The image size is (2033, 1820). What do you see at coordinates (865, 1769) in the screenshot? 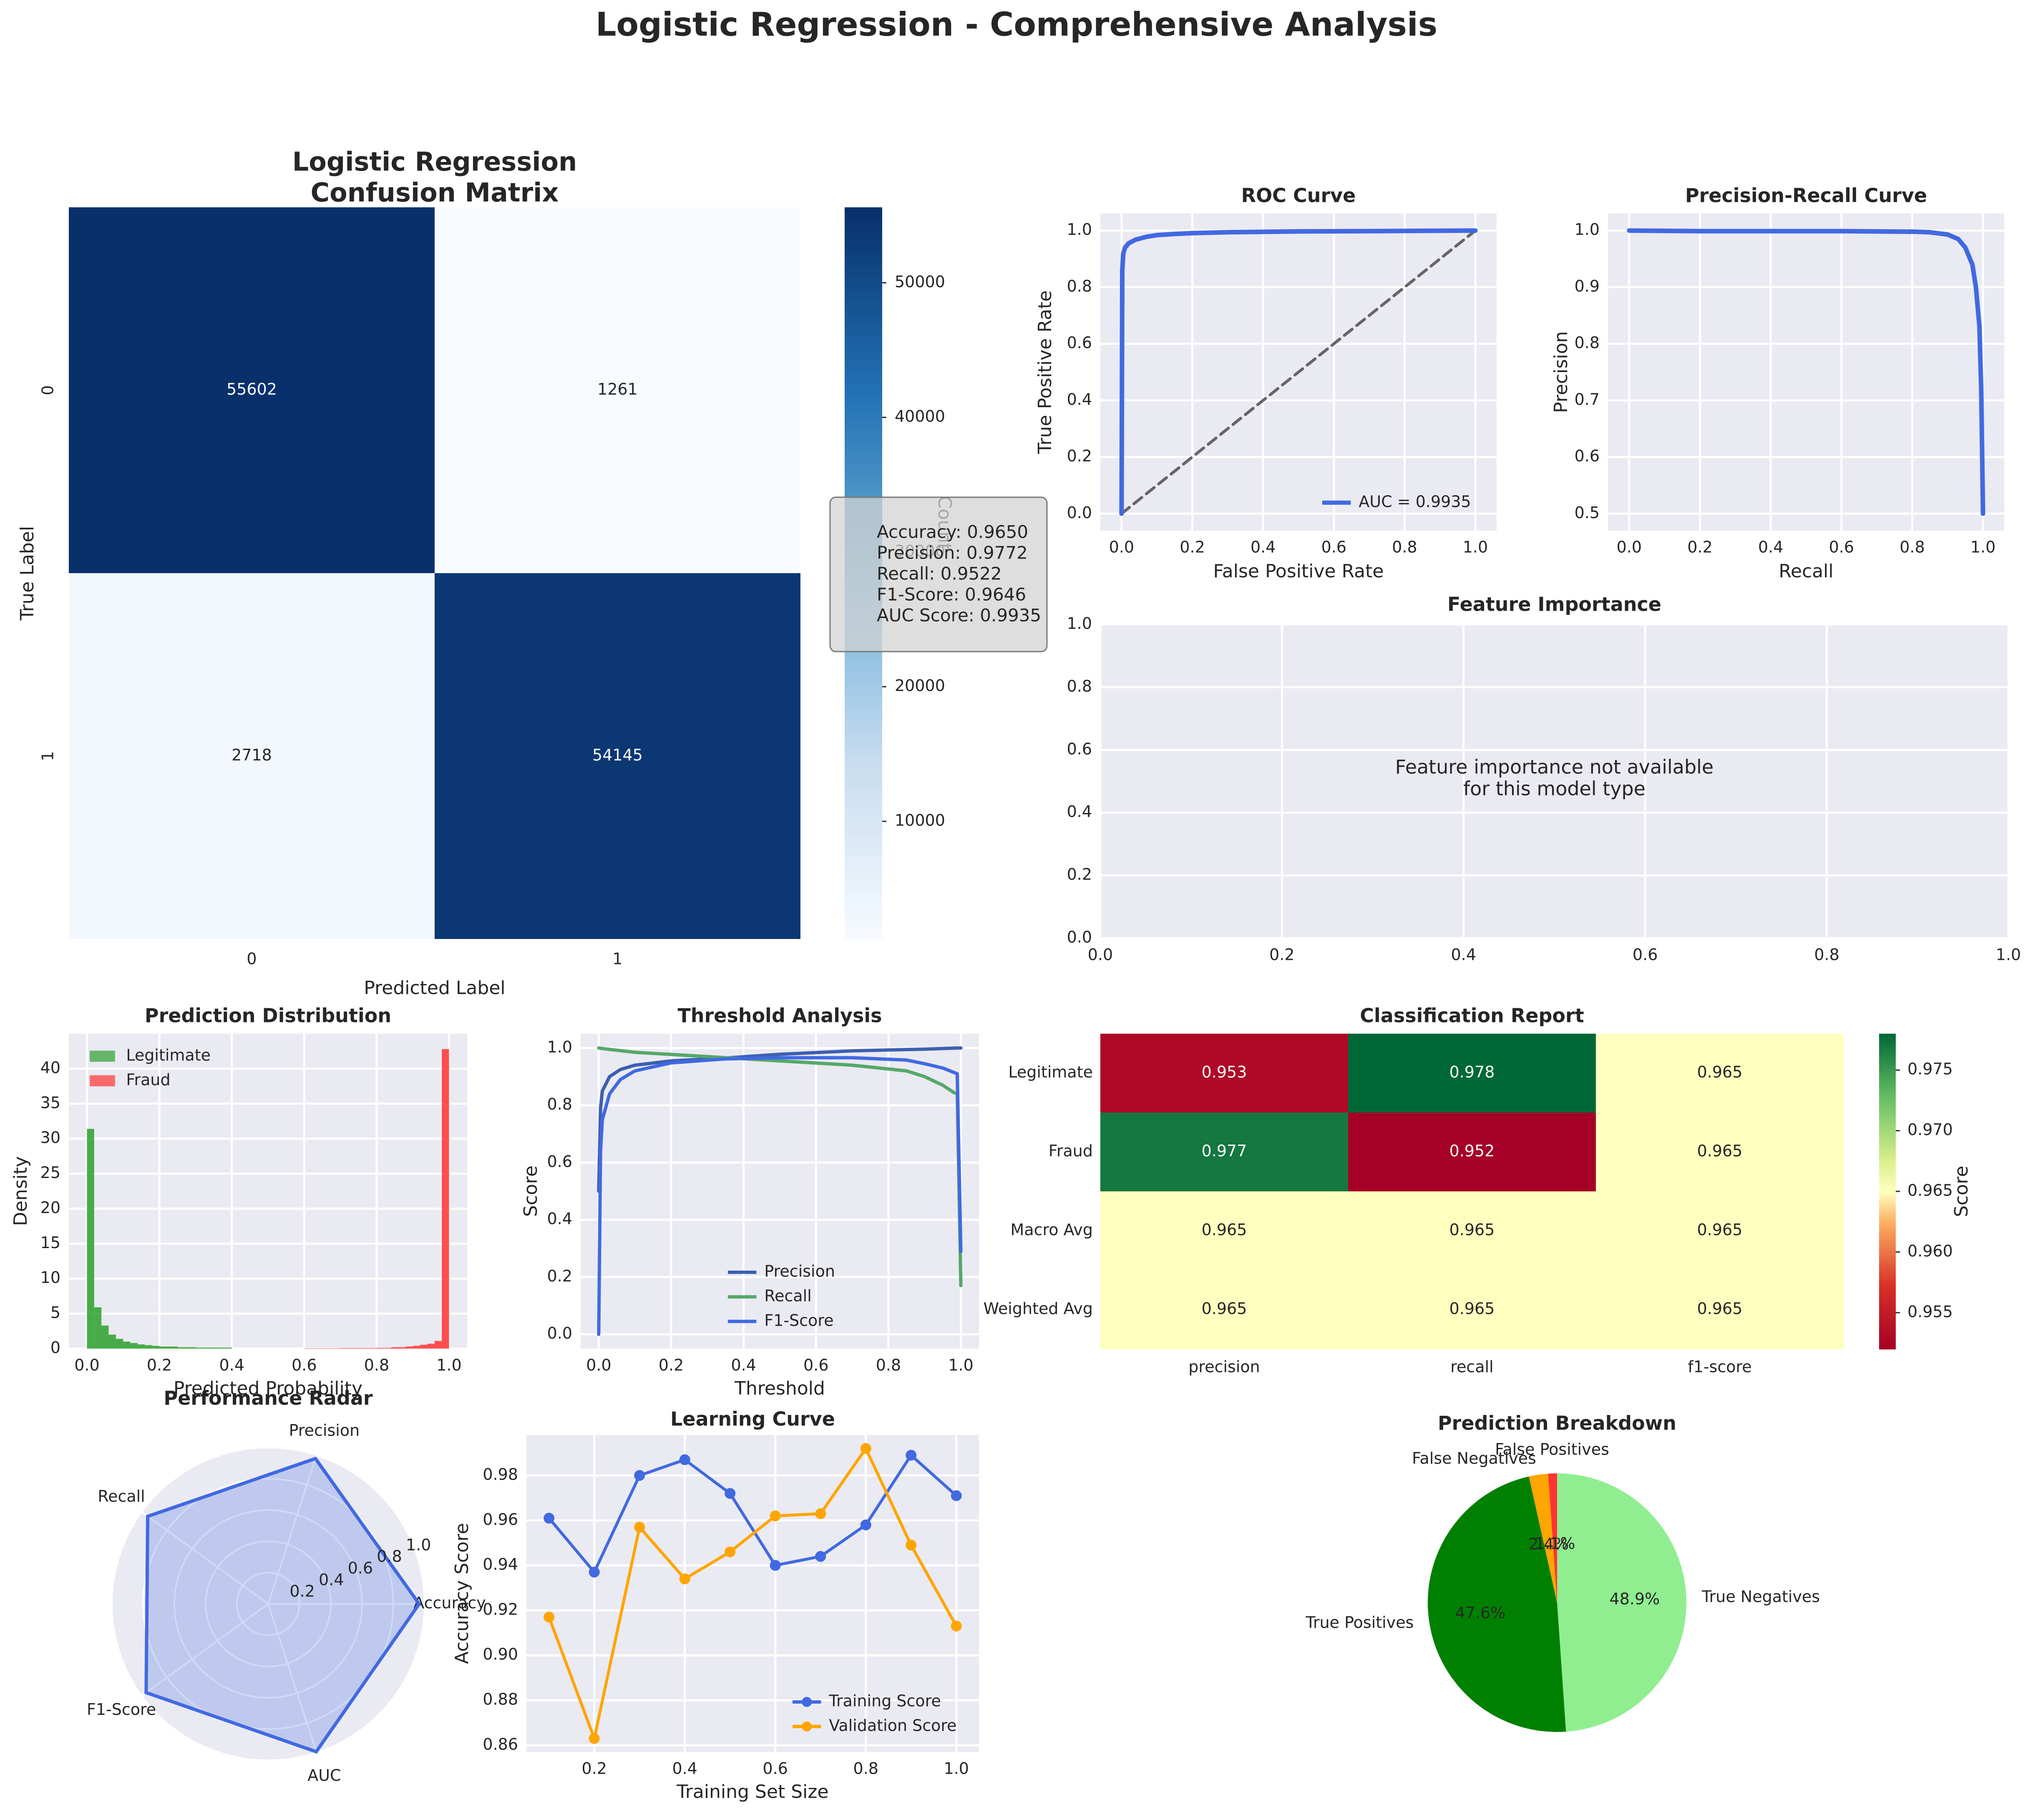
I see `learning-xtick-label: 0.8` at bounding box center [865, 1769].